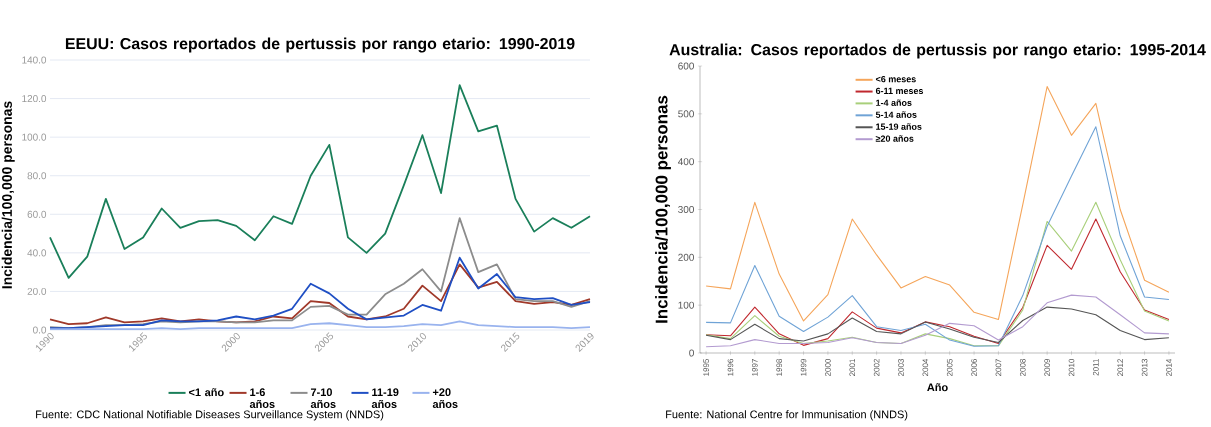 The width and height of the screenshot is (1211, 427). I want to click on y-tick-label: 0, so click(691, 353).